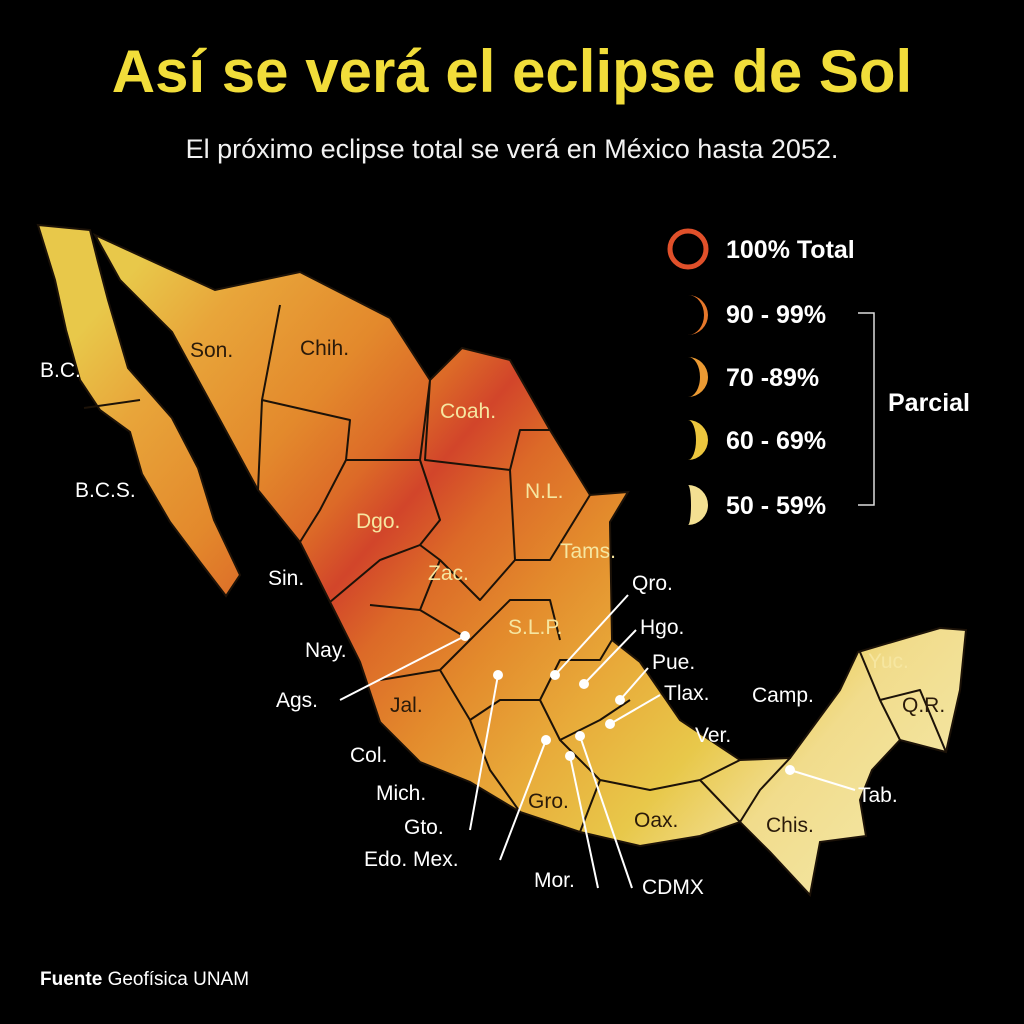 This screenshot has height=1024, width=1024. I want to click on legend-group-label: Parcial, so click(929, 403).